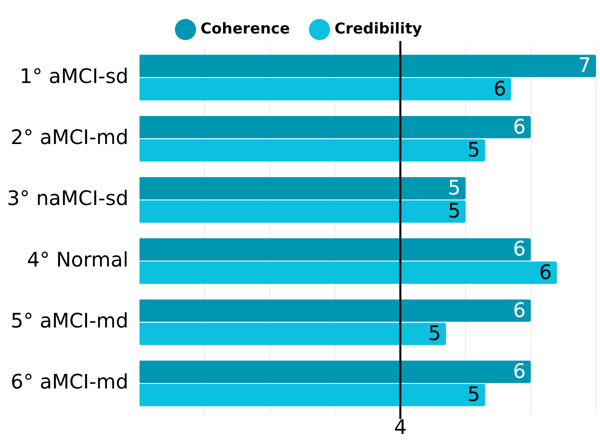 The height and width of the screenshot is (444, 600). What do you see at coordinates (74, 76) in the screenshot?
I see `y-tick-label: 1° aMCI-sd` at bounding box center [74, 76].